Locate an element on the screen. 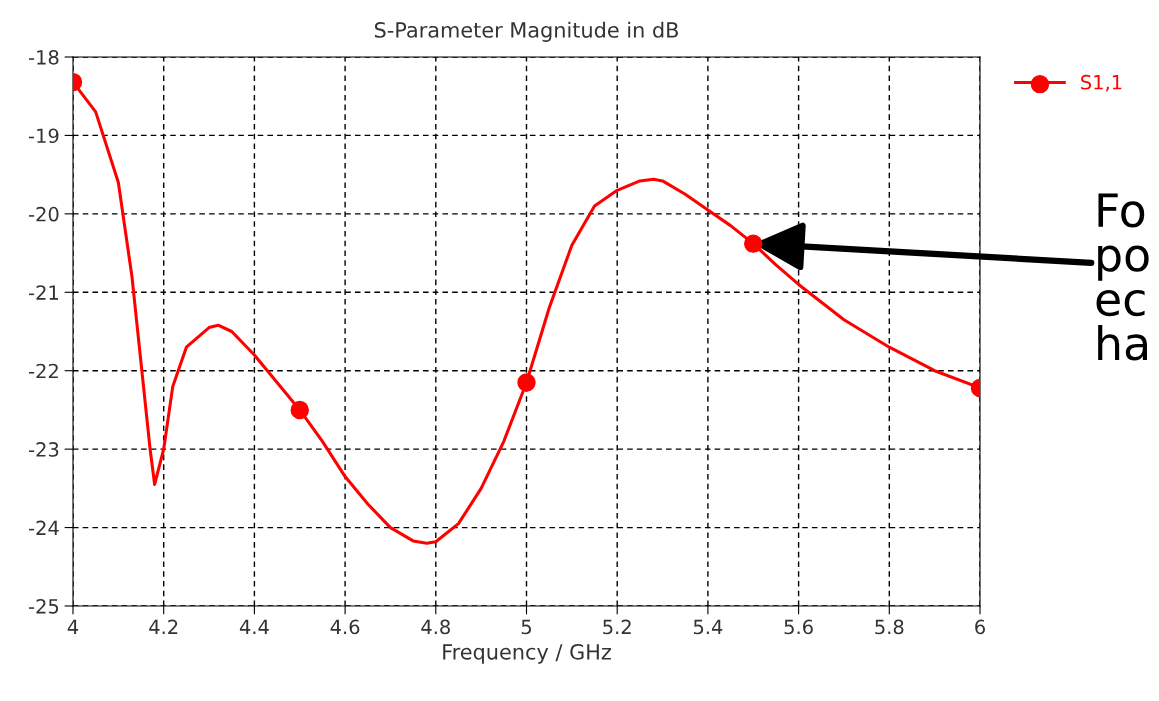 The image size is (1159, 701). x-tick-label: 5.2 is located at coordinates (617, 627).